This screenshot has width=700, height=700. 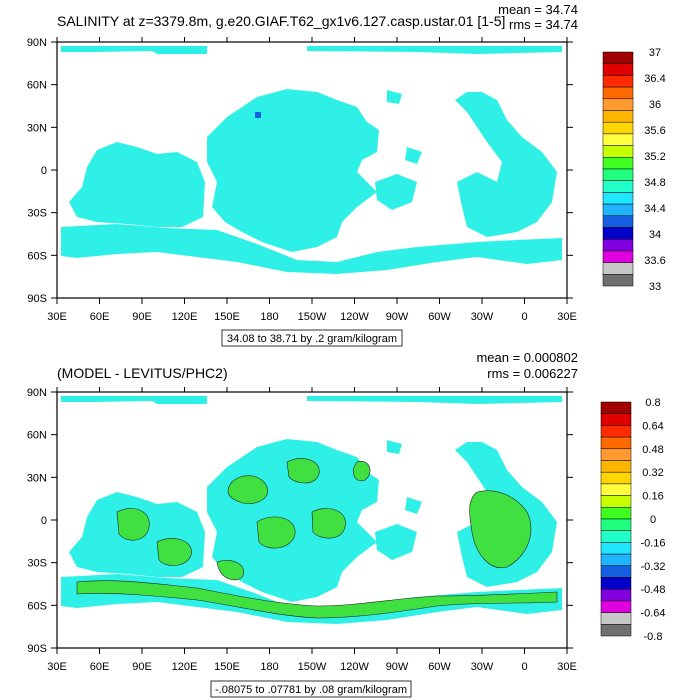 What do you see at coordinates (655, 105) in the screenshot?
I see `colorbar-label: 36` at bounding box center [655, 105].